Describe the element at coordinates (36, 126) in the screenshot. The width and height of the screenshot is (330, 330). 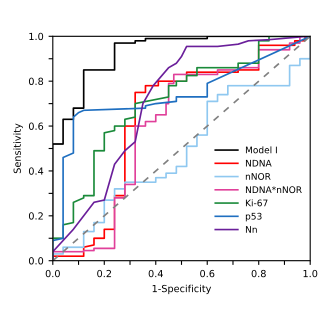
I see `y-tick-label: 0.6` at that location.